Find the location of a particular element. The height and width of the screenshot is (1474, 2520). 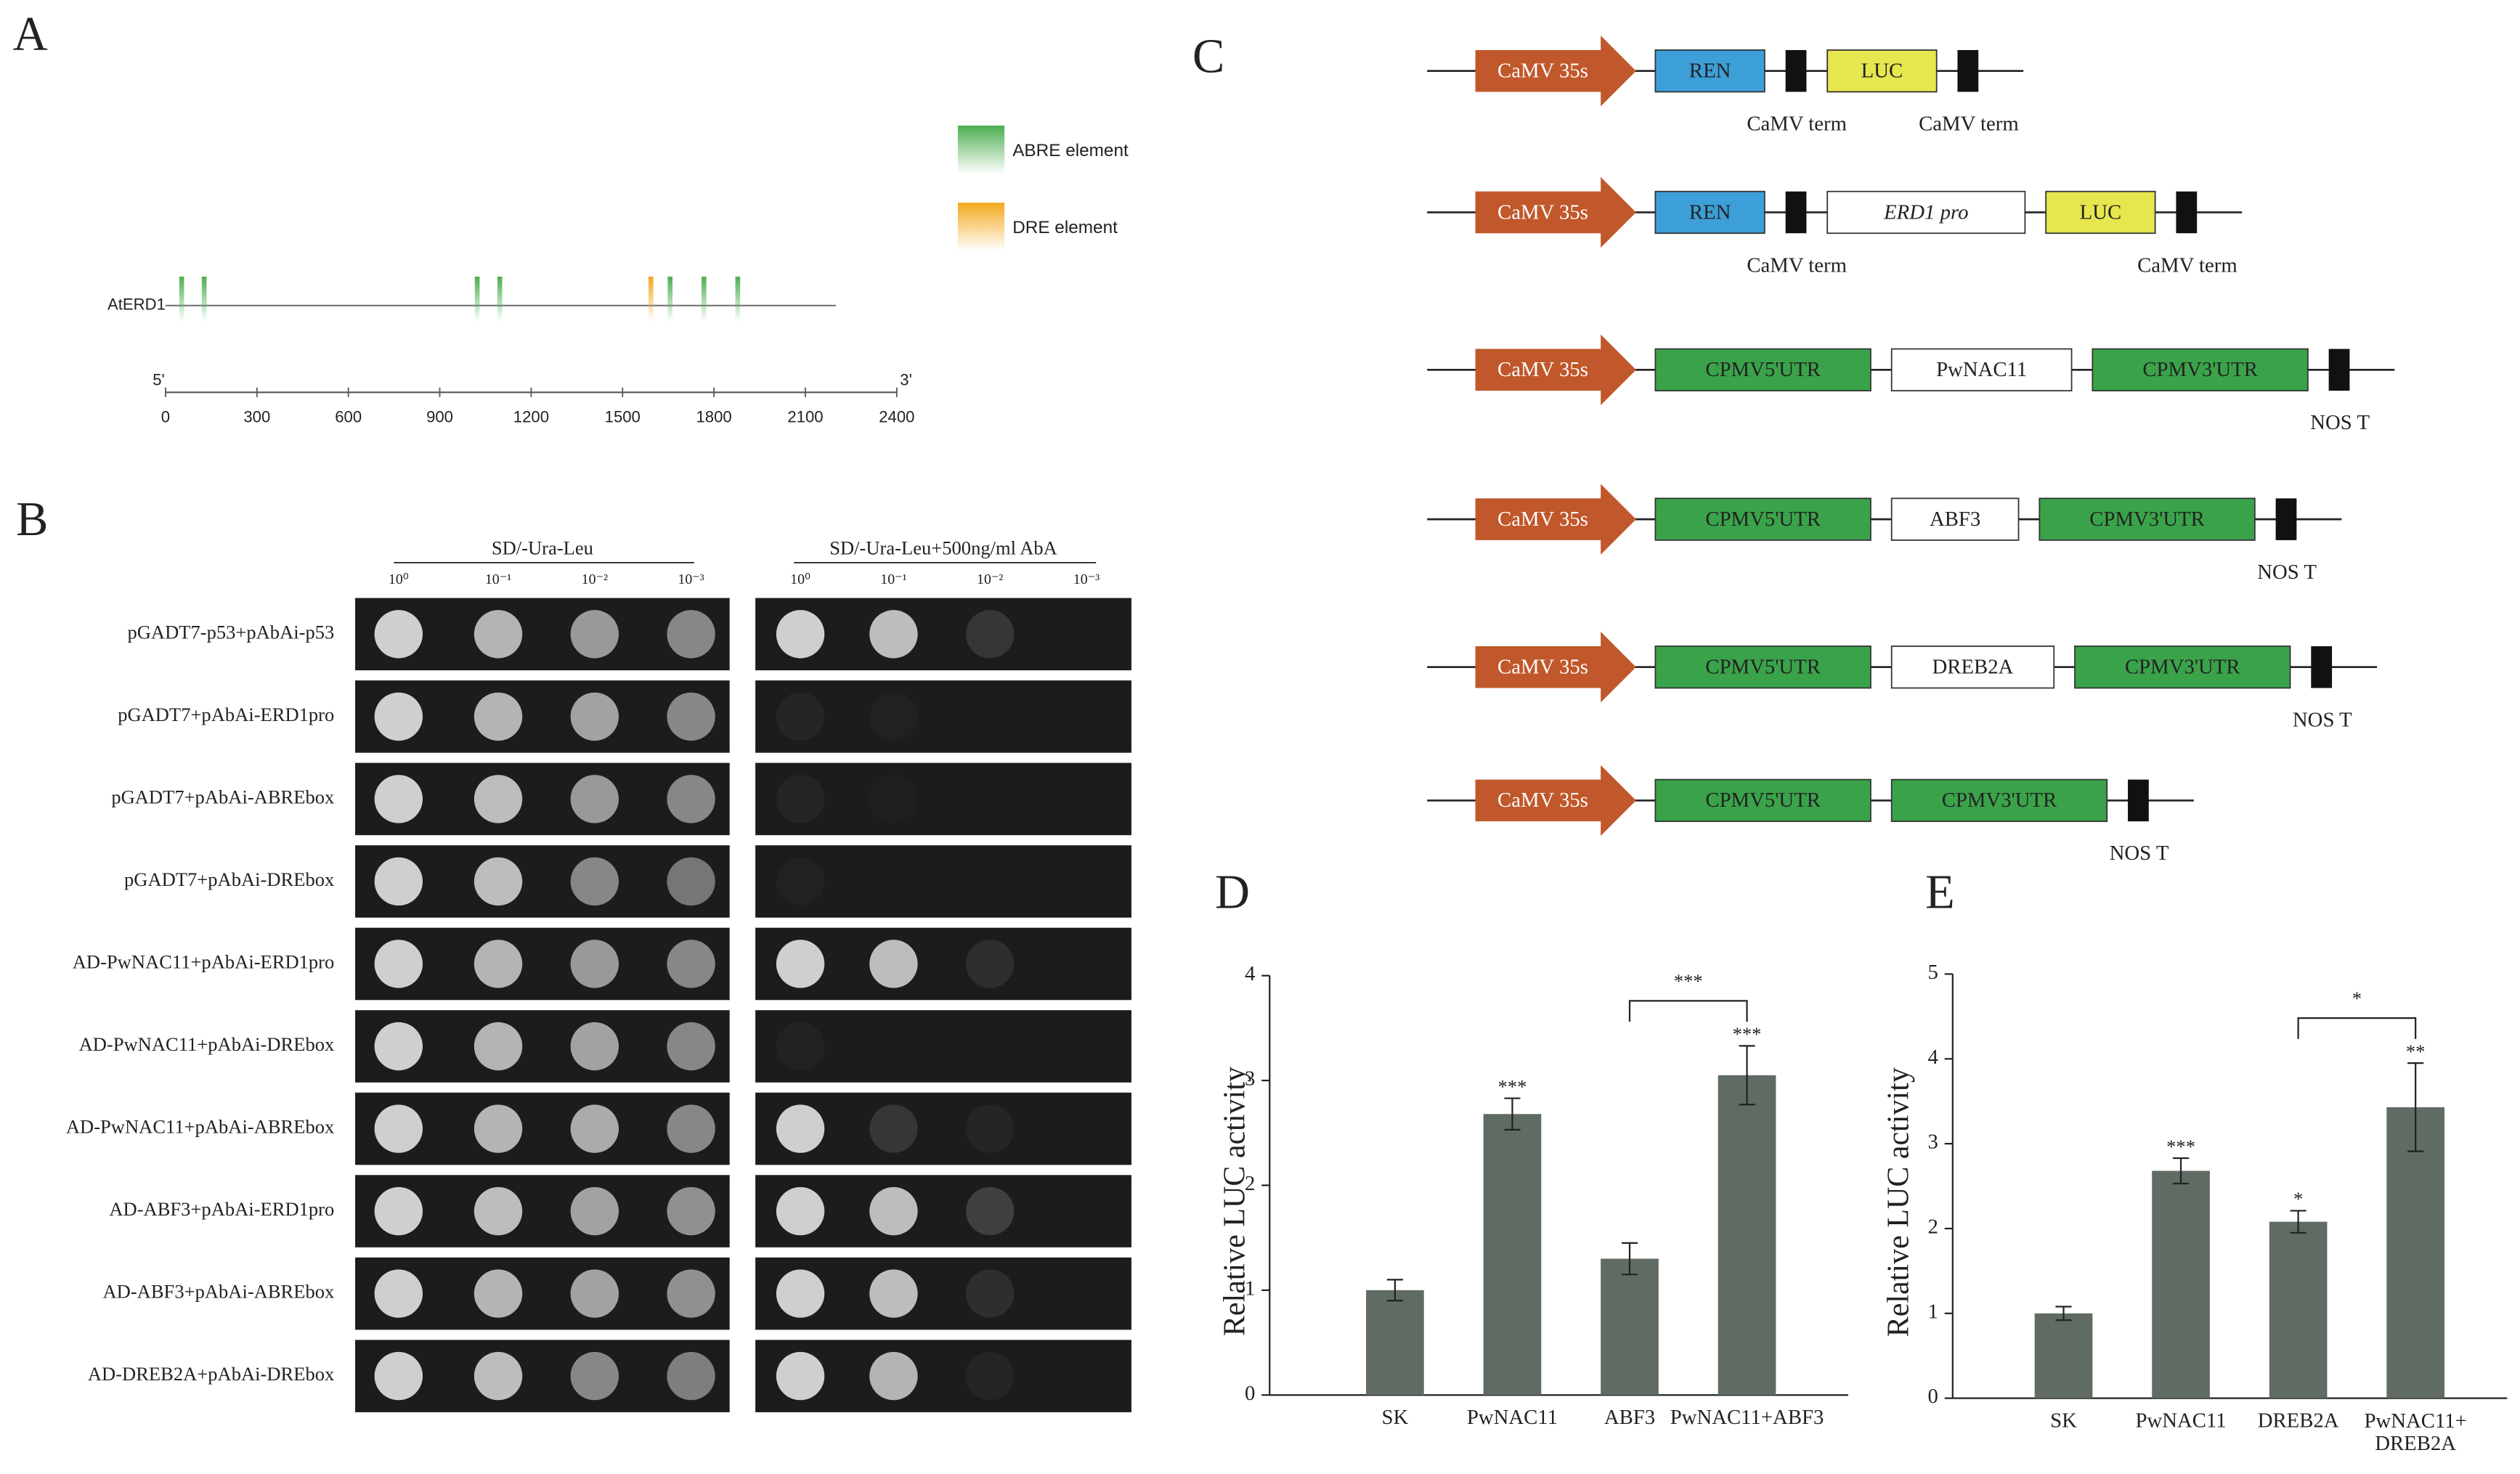

row-label: pGADT7+pAbAi-ABREbox is located at coordinates (222, 797).